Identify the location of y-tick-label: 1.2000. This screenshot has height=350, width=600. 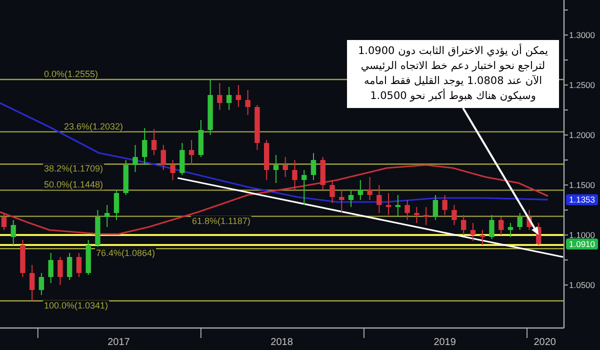
(582, 135).